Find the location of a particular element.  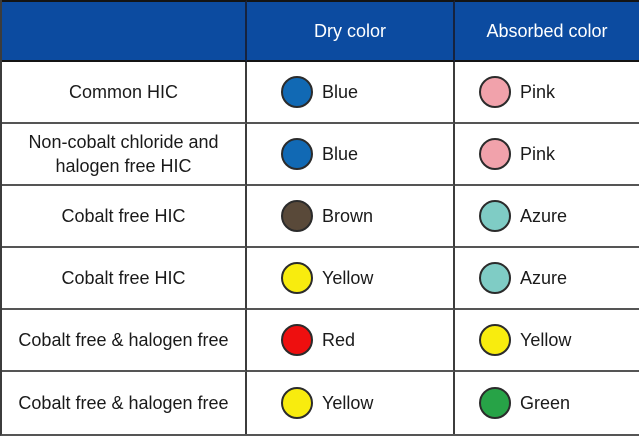

dry-color-label: Red is located at coordinates (339, 339).